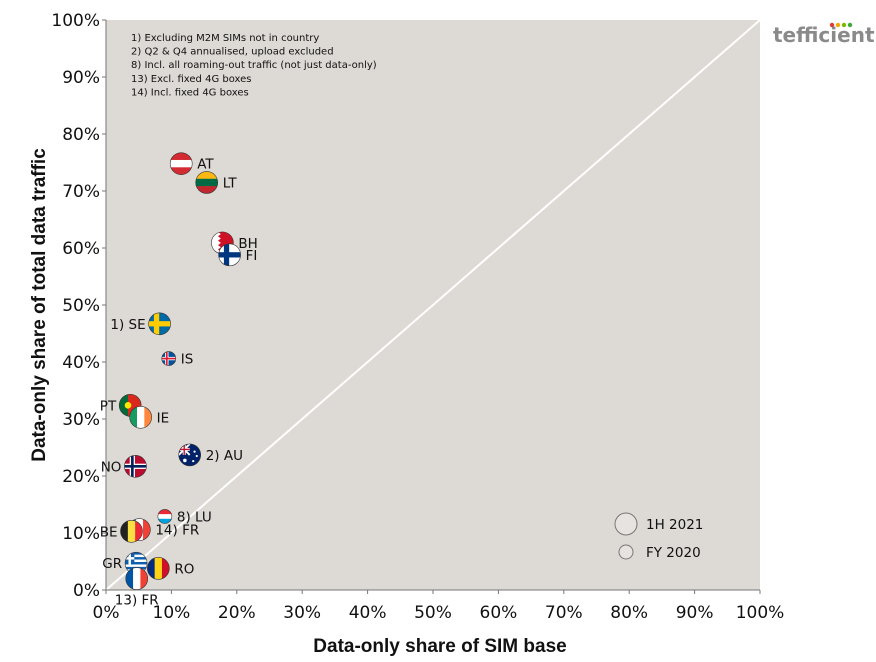 This screenshot has width=876, height=662. What do you see at coordinates (172, 613) in the screenshot?
I see `x-tick-label: 10%` at bounding box center [172, 613].